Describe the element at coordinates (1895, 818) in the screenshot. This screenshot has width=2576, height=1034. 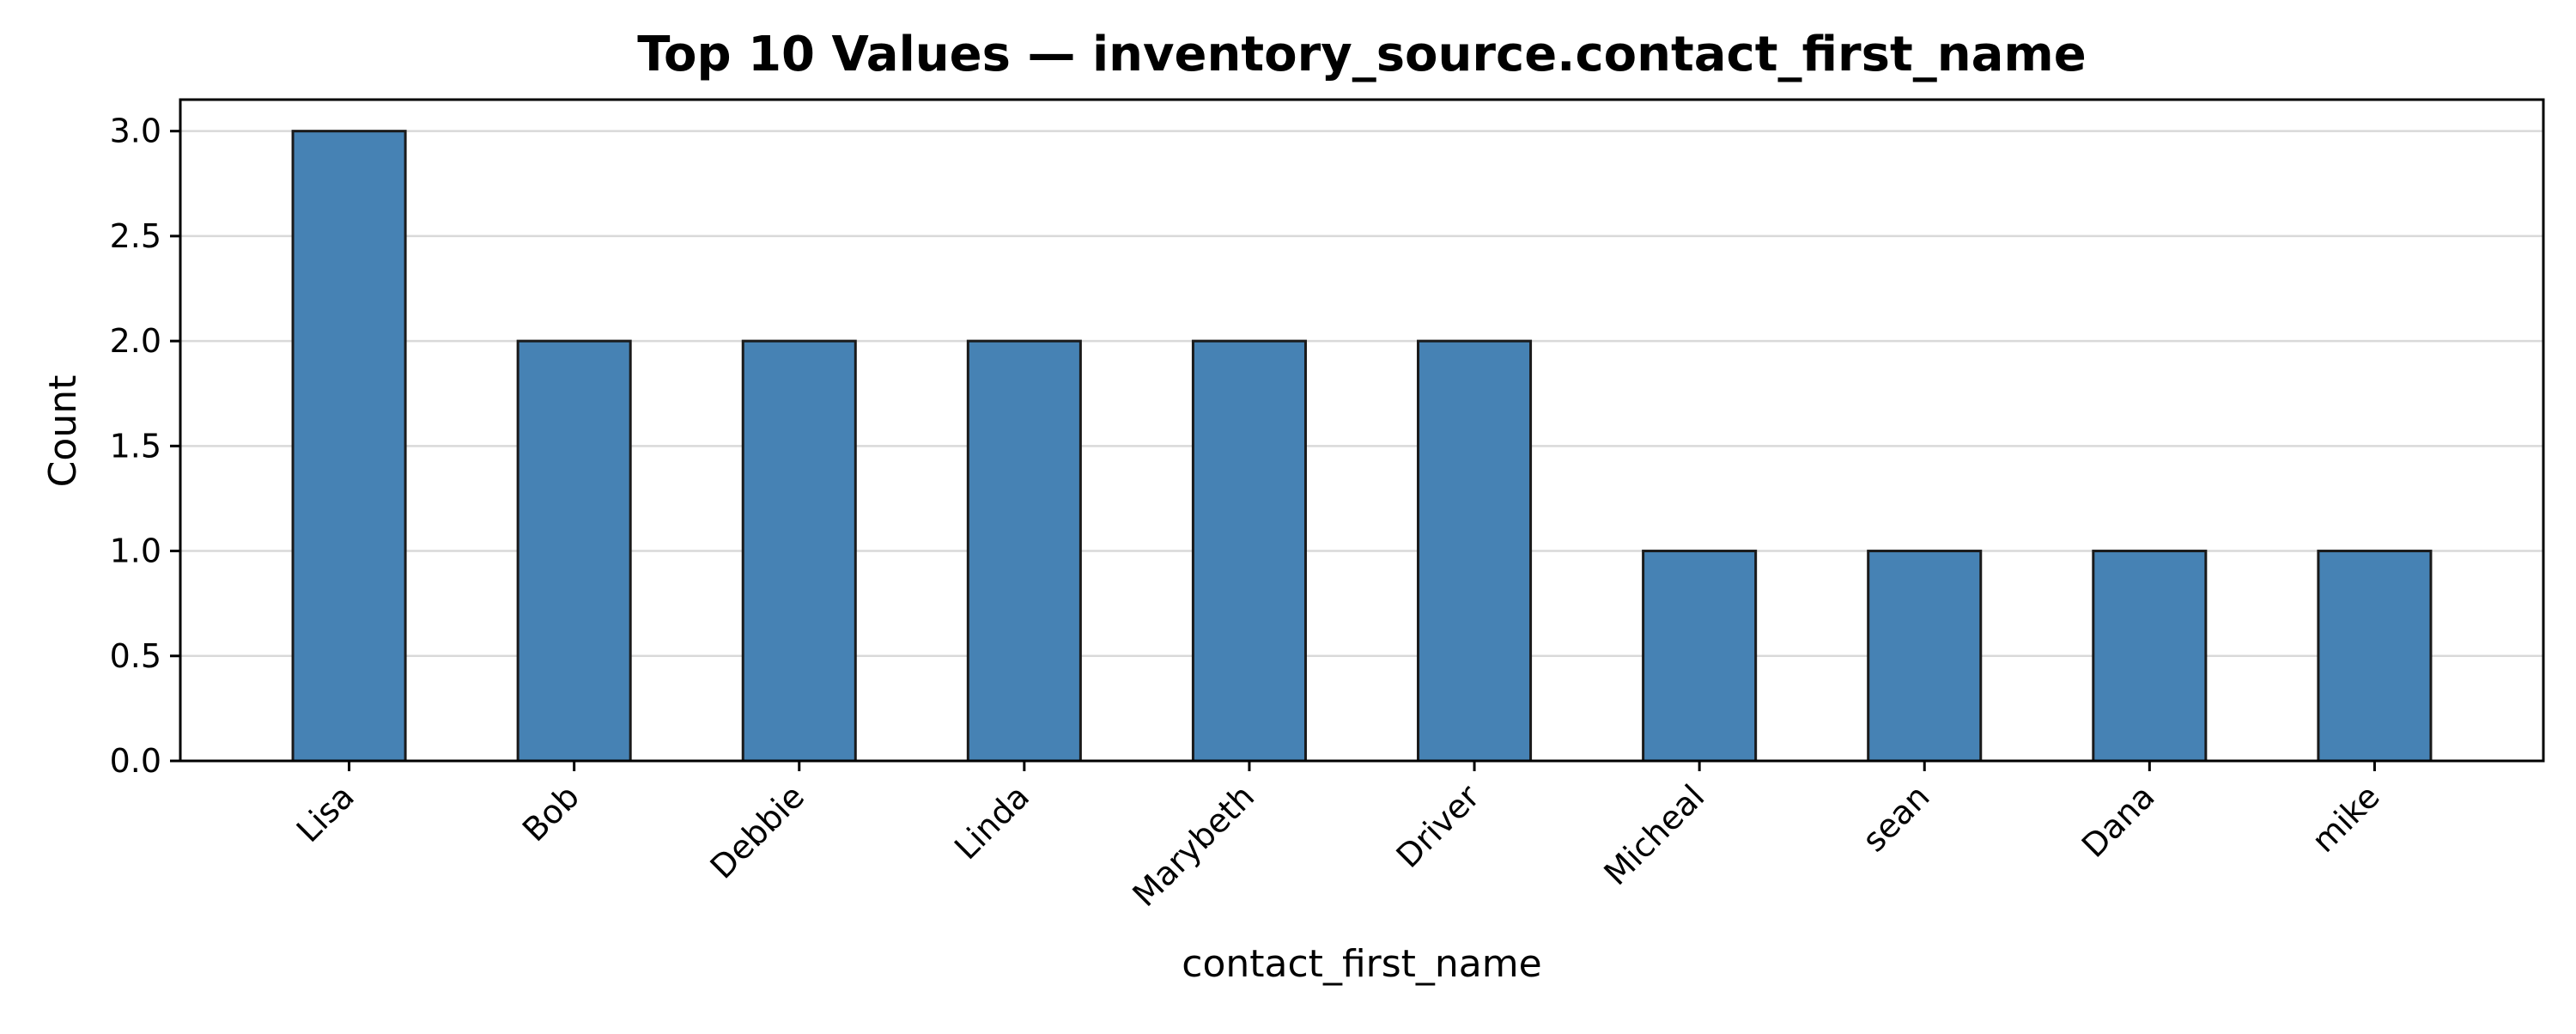
I see `x-tick-label: sean` at that location.